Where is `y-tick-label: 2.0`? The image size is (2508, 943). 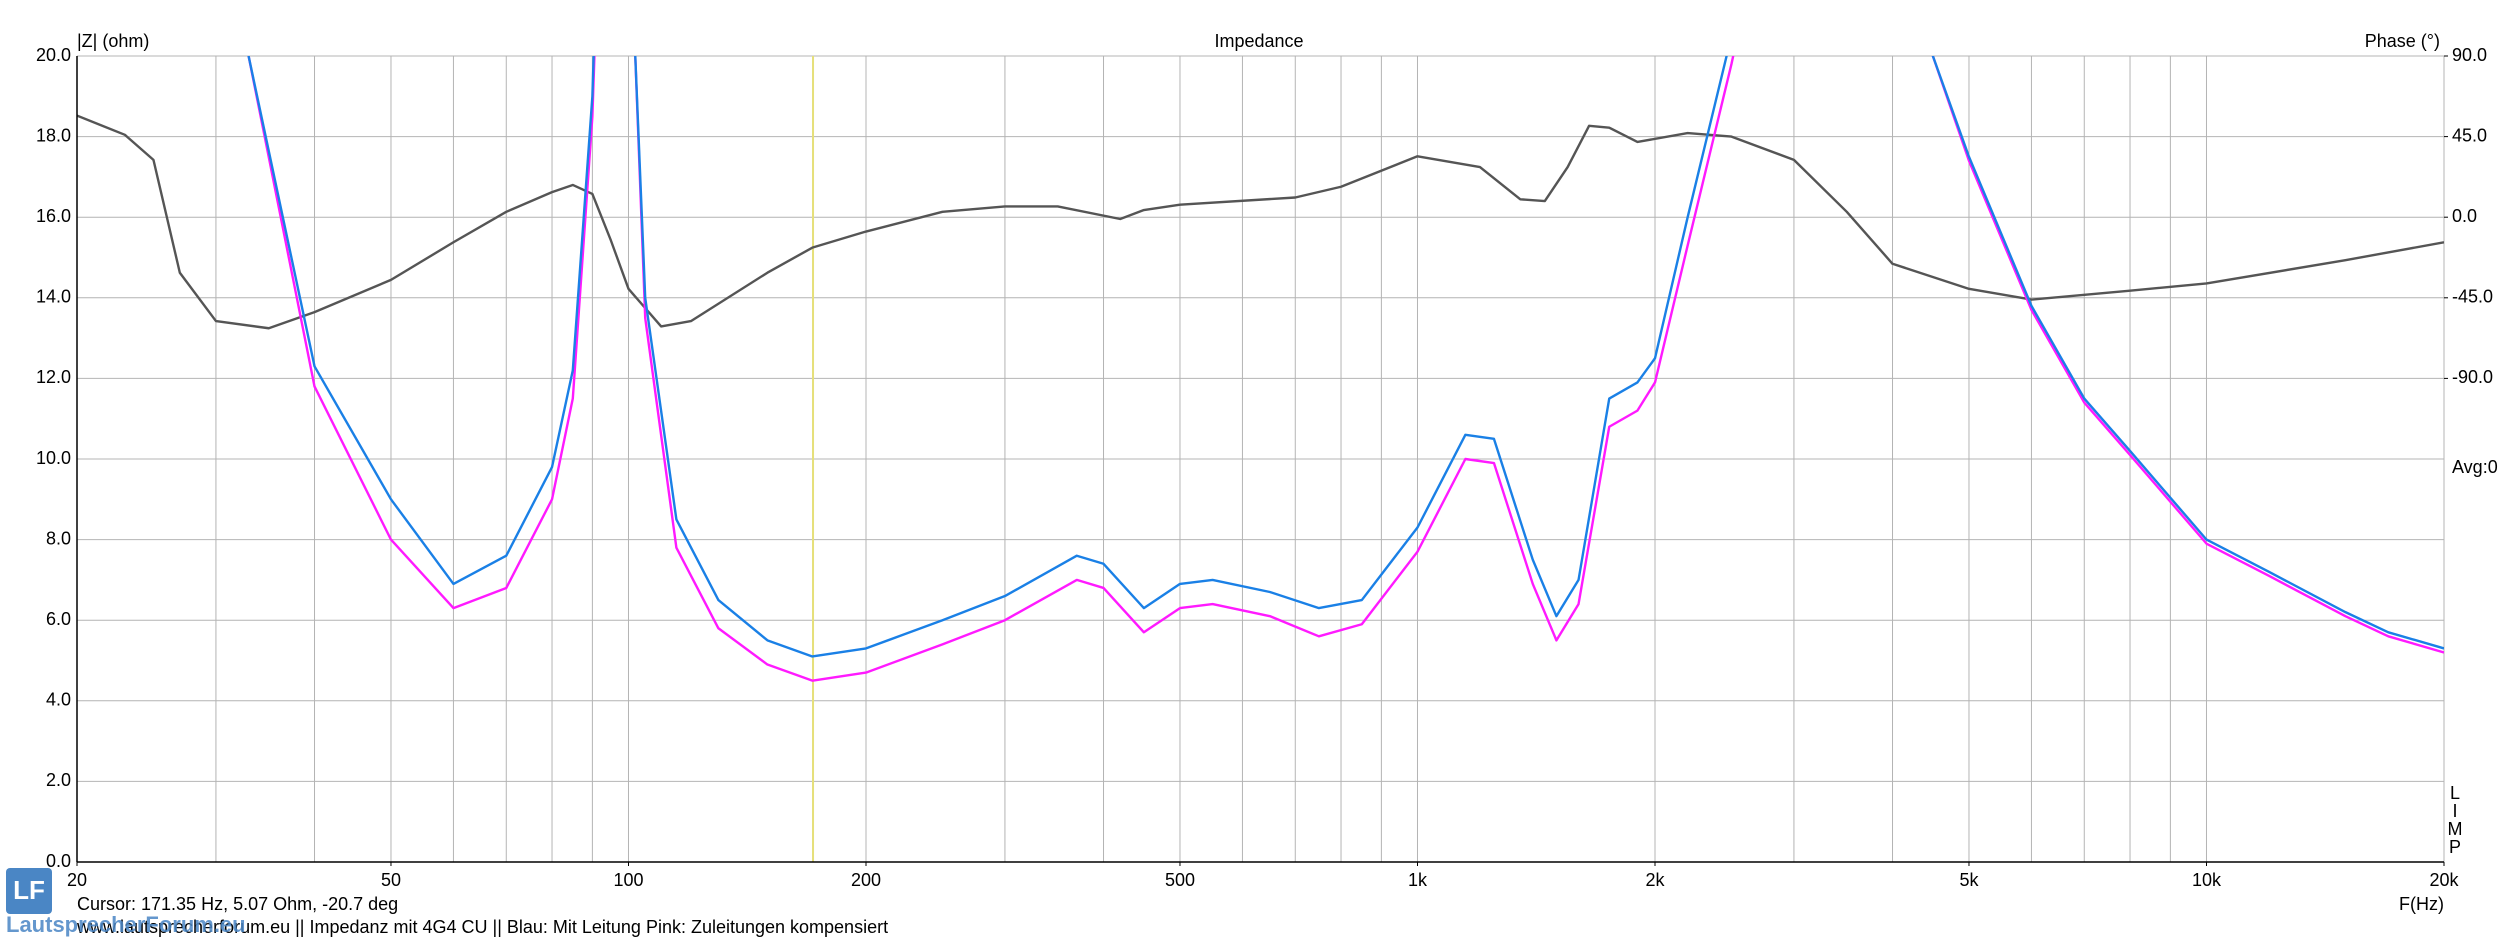
y-tick-label: 2.0 is located at coordinates (58, 780).